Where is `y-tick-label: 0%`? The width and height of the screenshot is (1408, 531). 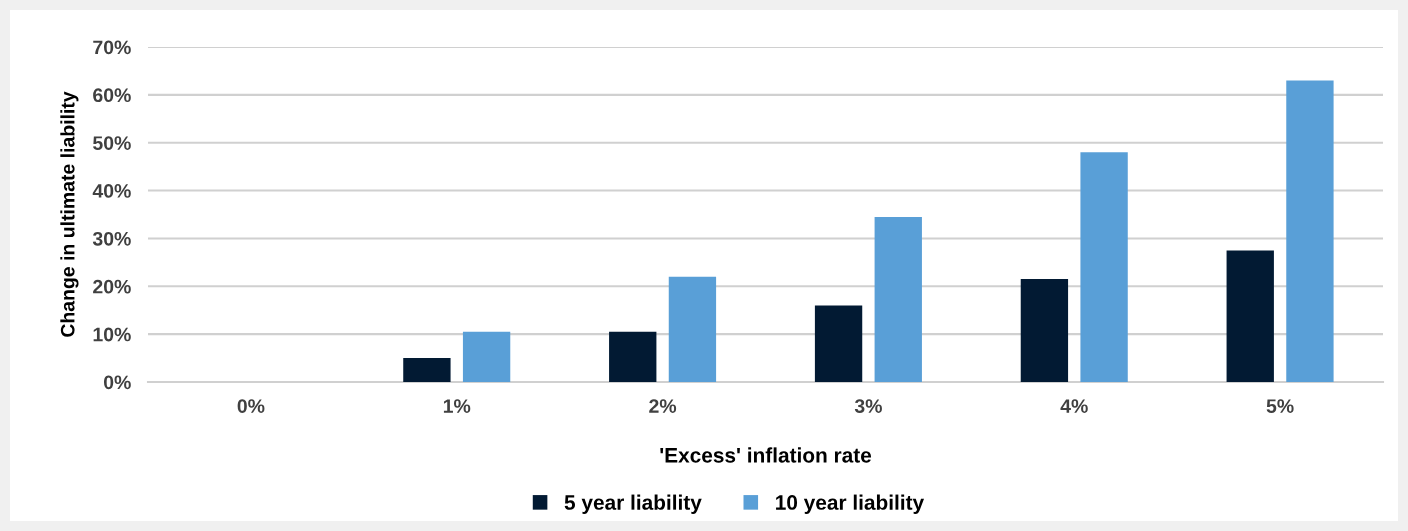
y-tick-label: 0% is located at coordinates (117, 382).